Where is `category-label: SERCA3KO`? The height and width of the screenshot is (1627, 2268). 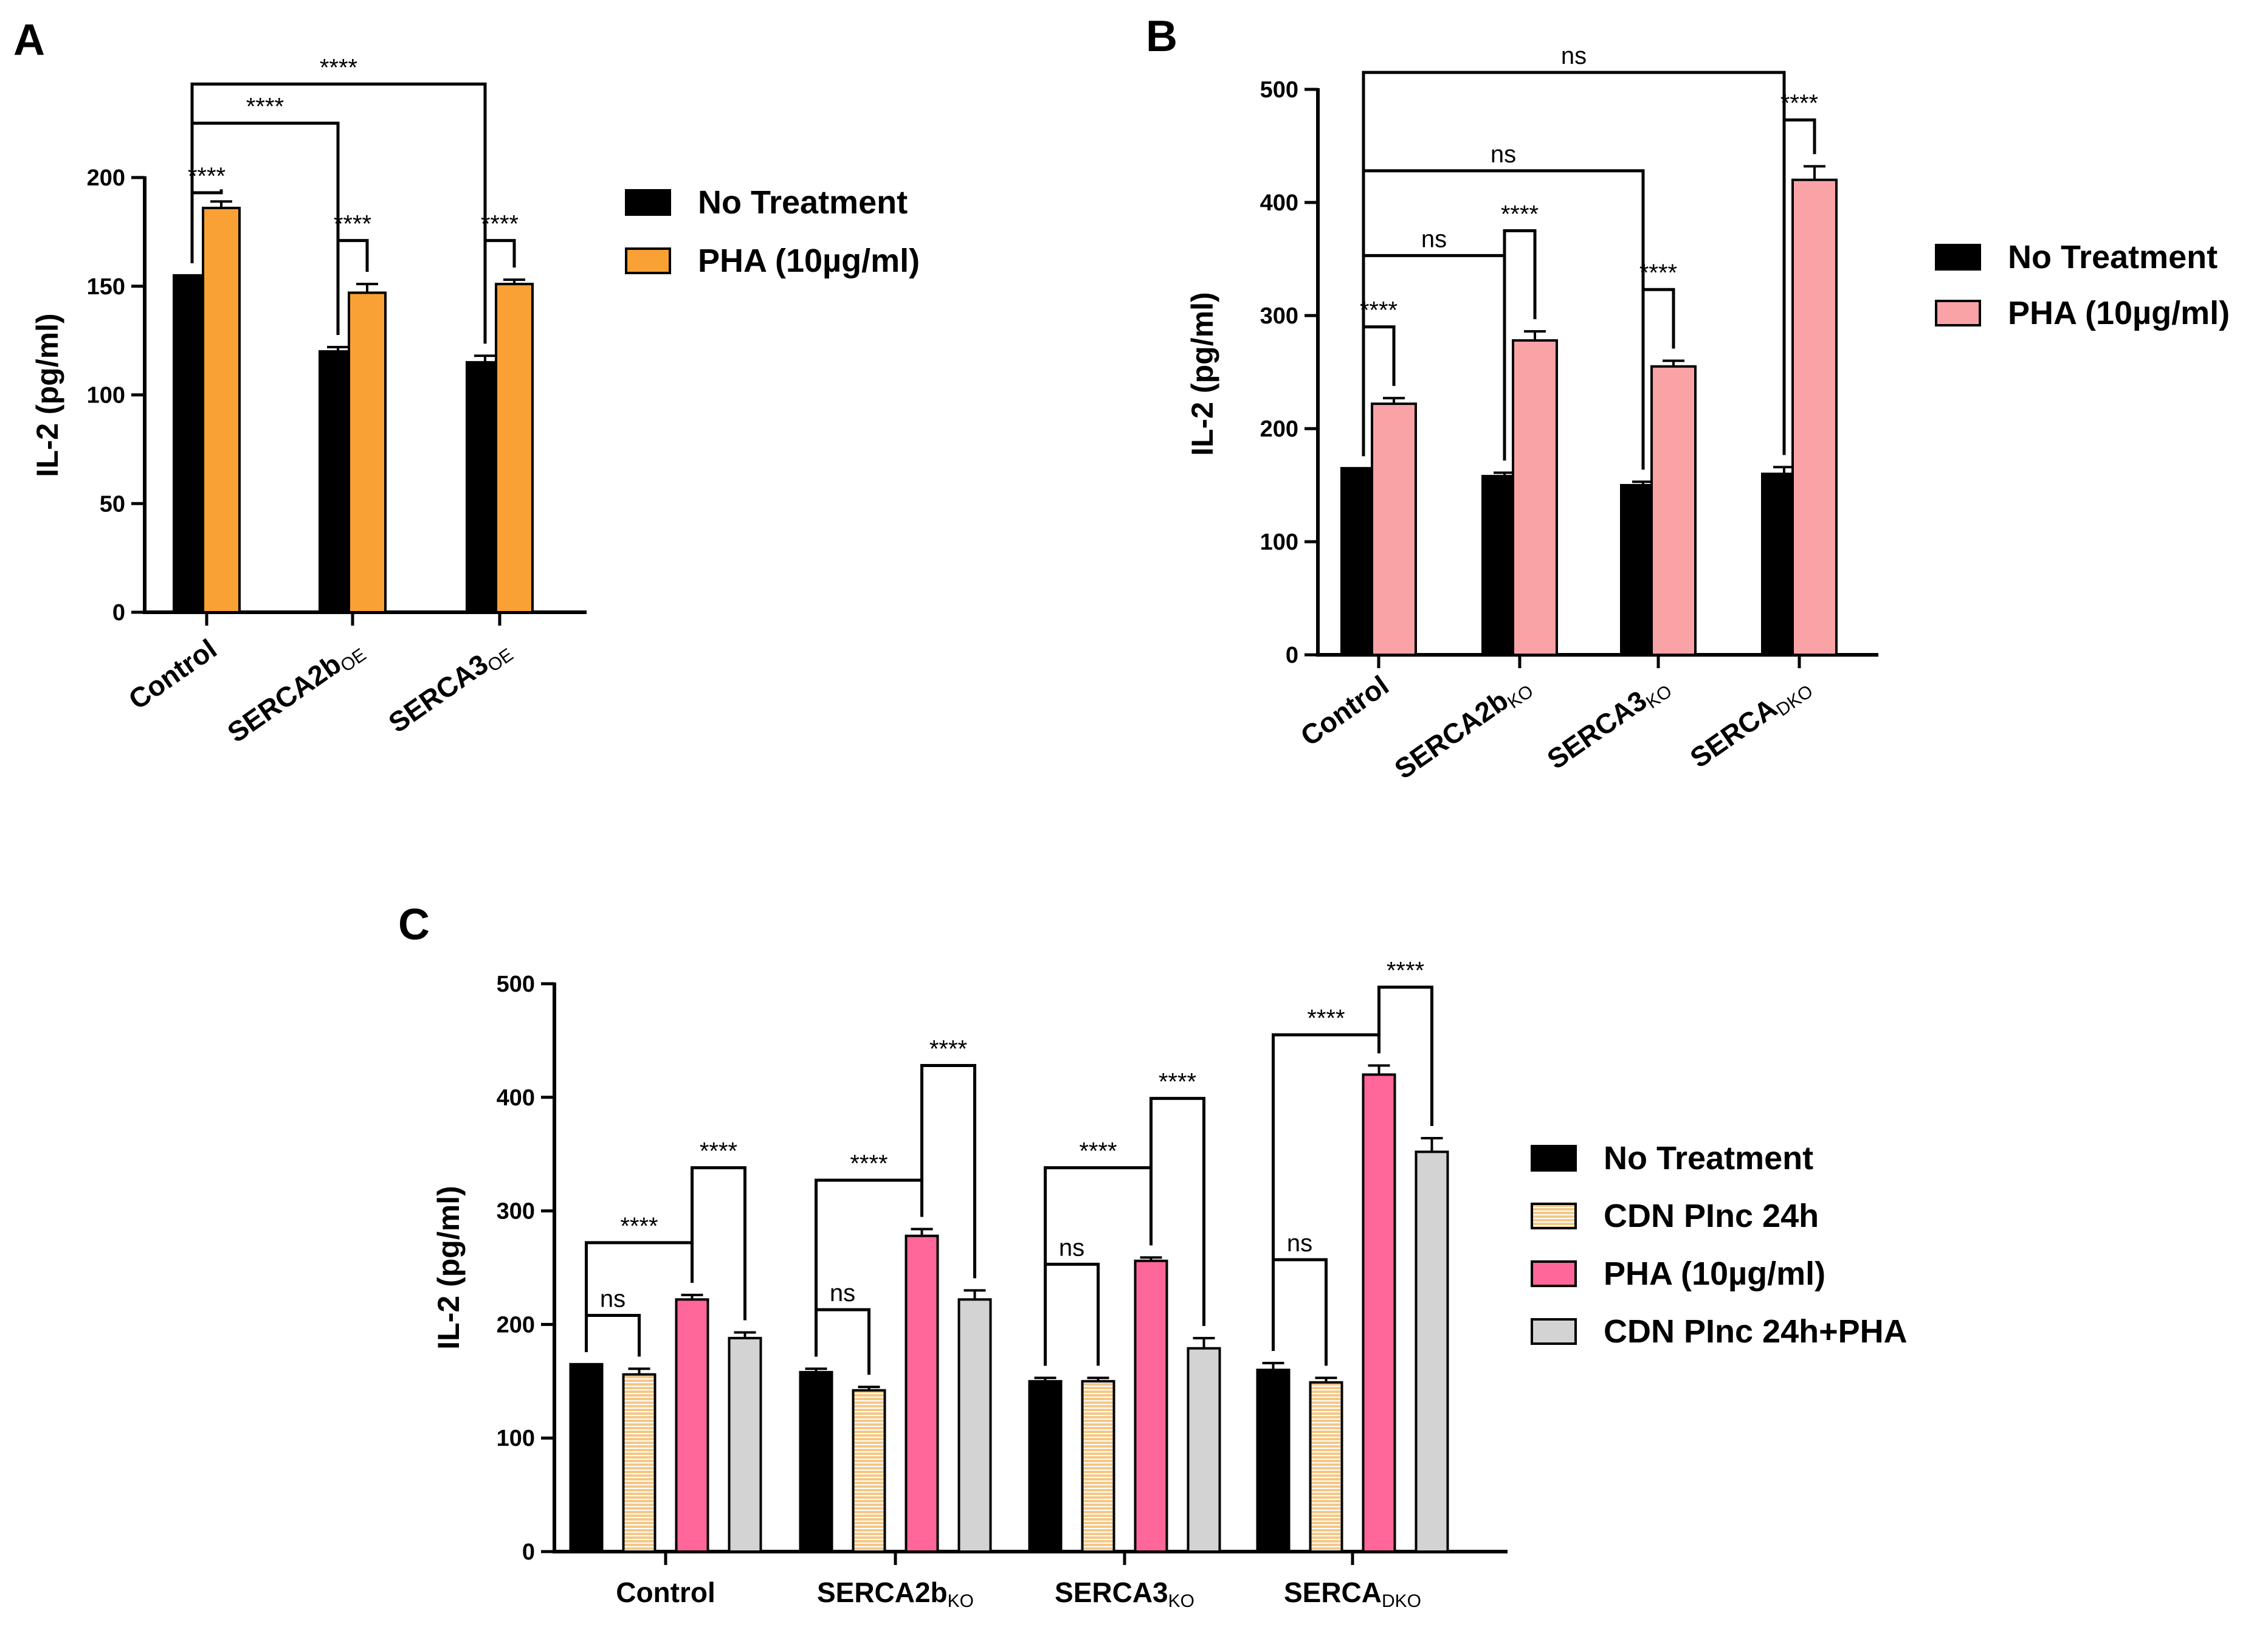 category-label: SERCA3KO is located at coordinates (1124, 1594).